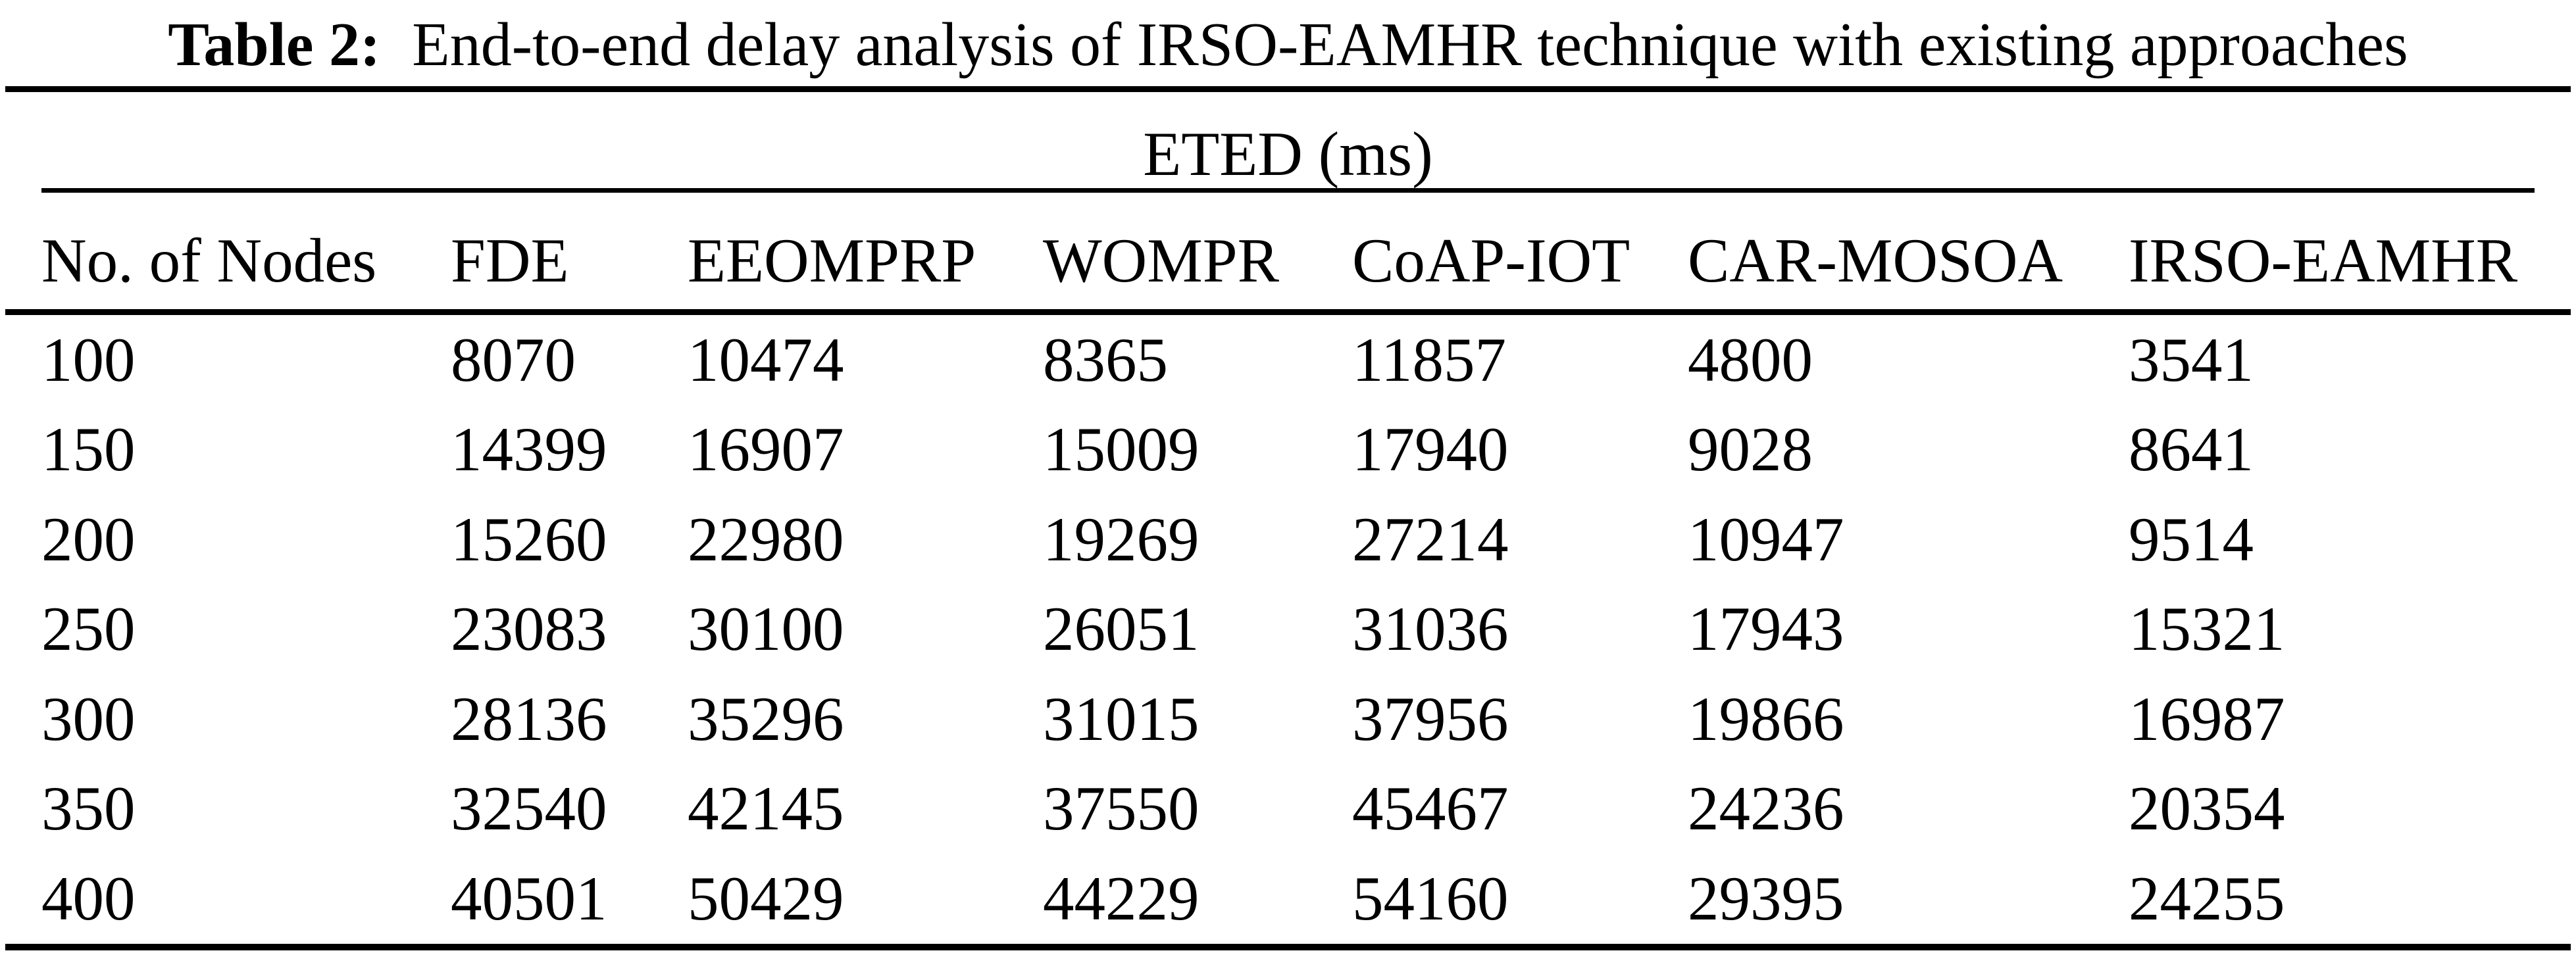 Image resolution: width=2576 pixels, height=955 pixels. I want to click on rule-under-title, so click(1288, 89).